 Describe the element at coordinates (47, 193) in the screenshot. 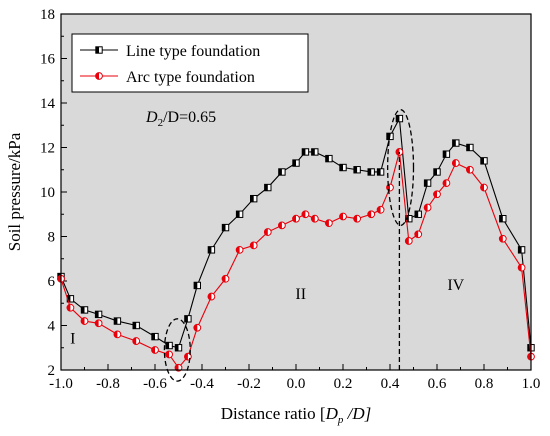

I see `y-tick-label: 10` at that location.